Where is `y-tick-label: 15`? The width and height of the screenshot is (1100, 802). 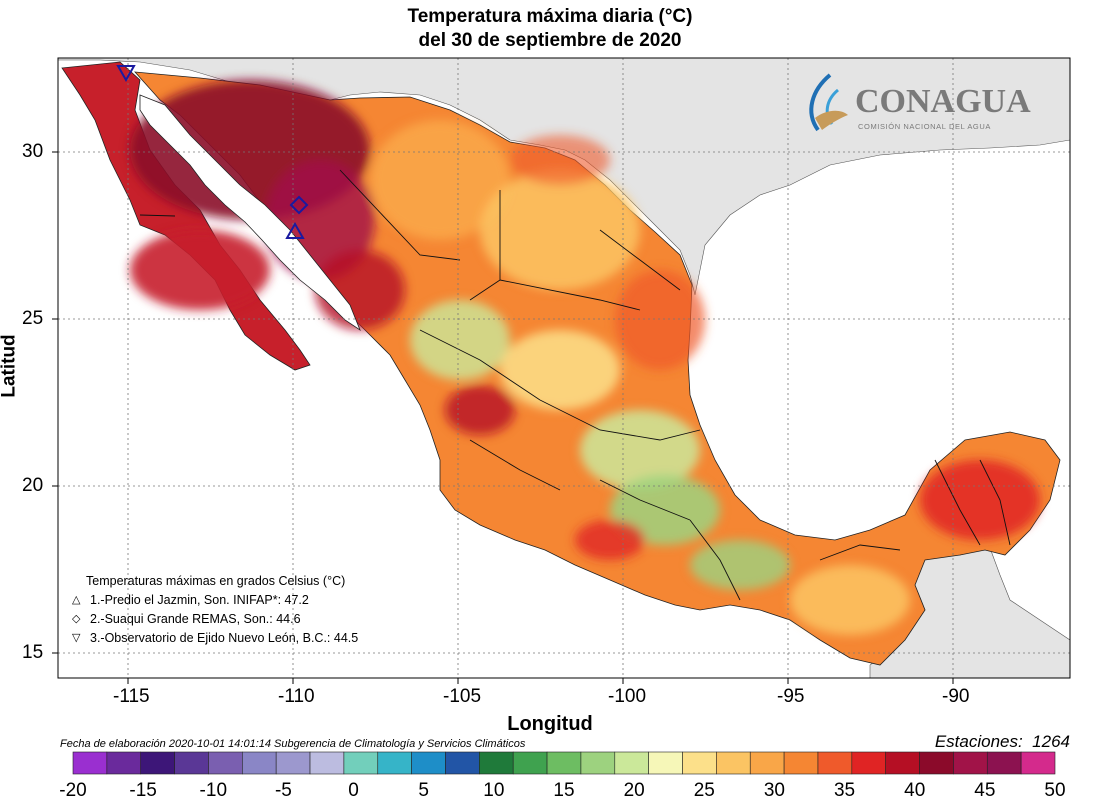
y-tick-label: 15 is located at coordinates (33, 652).